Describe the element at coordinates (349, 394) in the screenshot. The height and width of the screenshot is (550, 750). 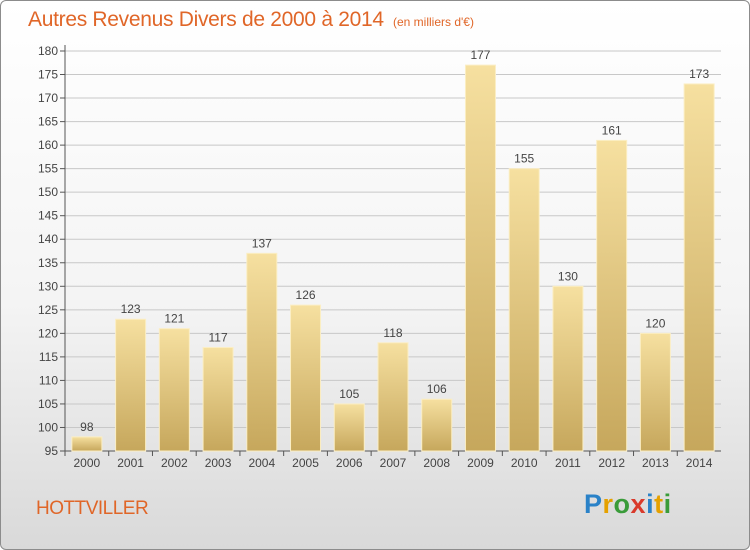
I see `value-label-2006: 105` at that location.